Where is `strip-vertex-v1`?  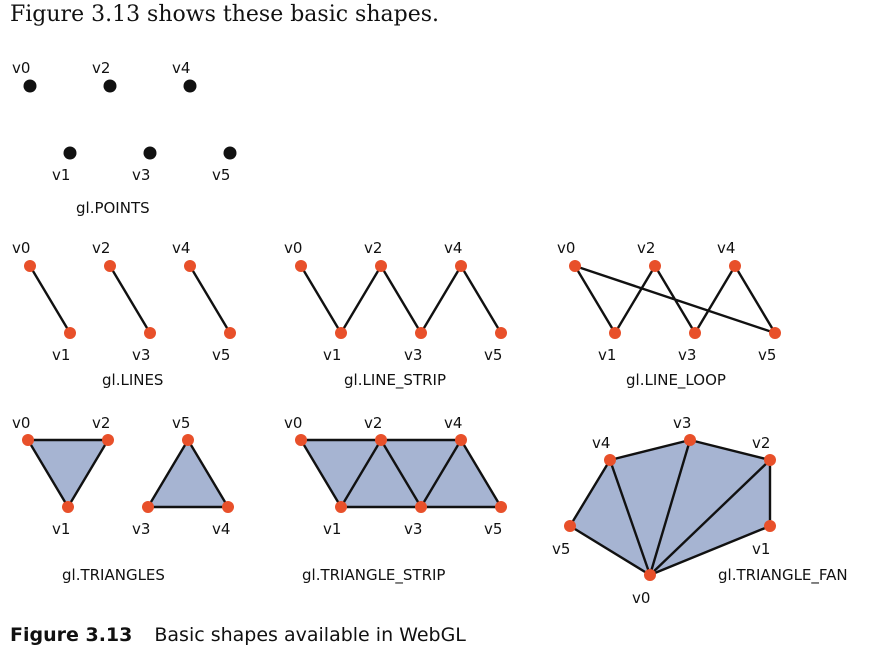 strip-vertex-v1 is located at coordinates (341, 333).